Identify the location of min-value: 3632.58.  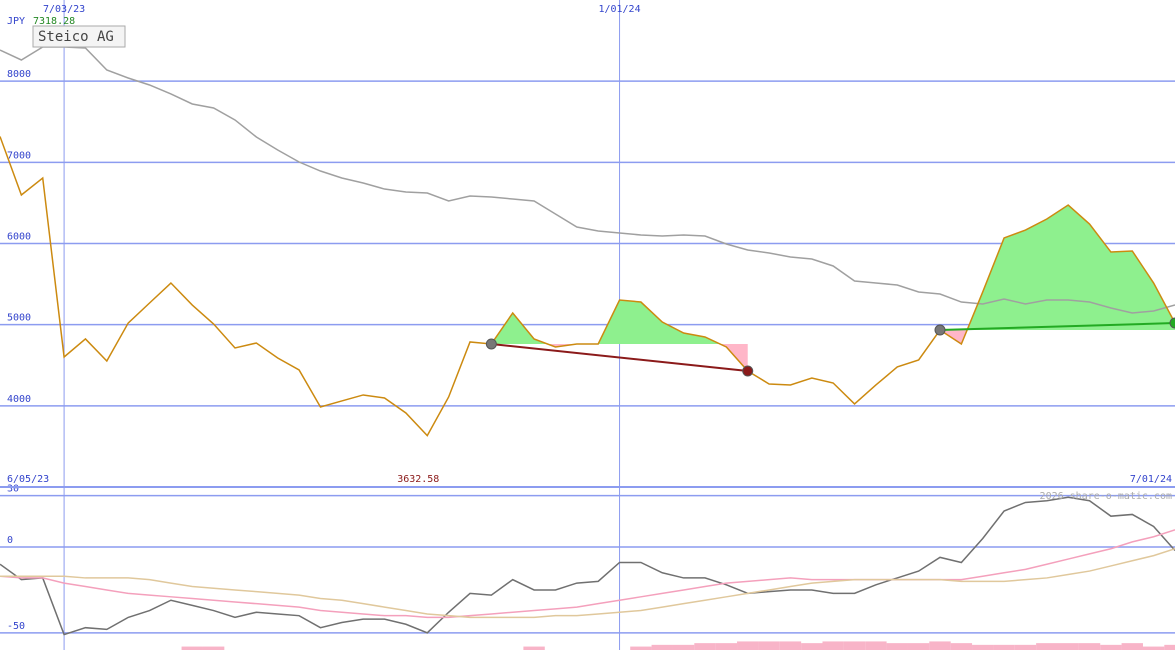
(418, 479).